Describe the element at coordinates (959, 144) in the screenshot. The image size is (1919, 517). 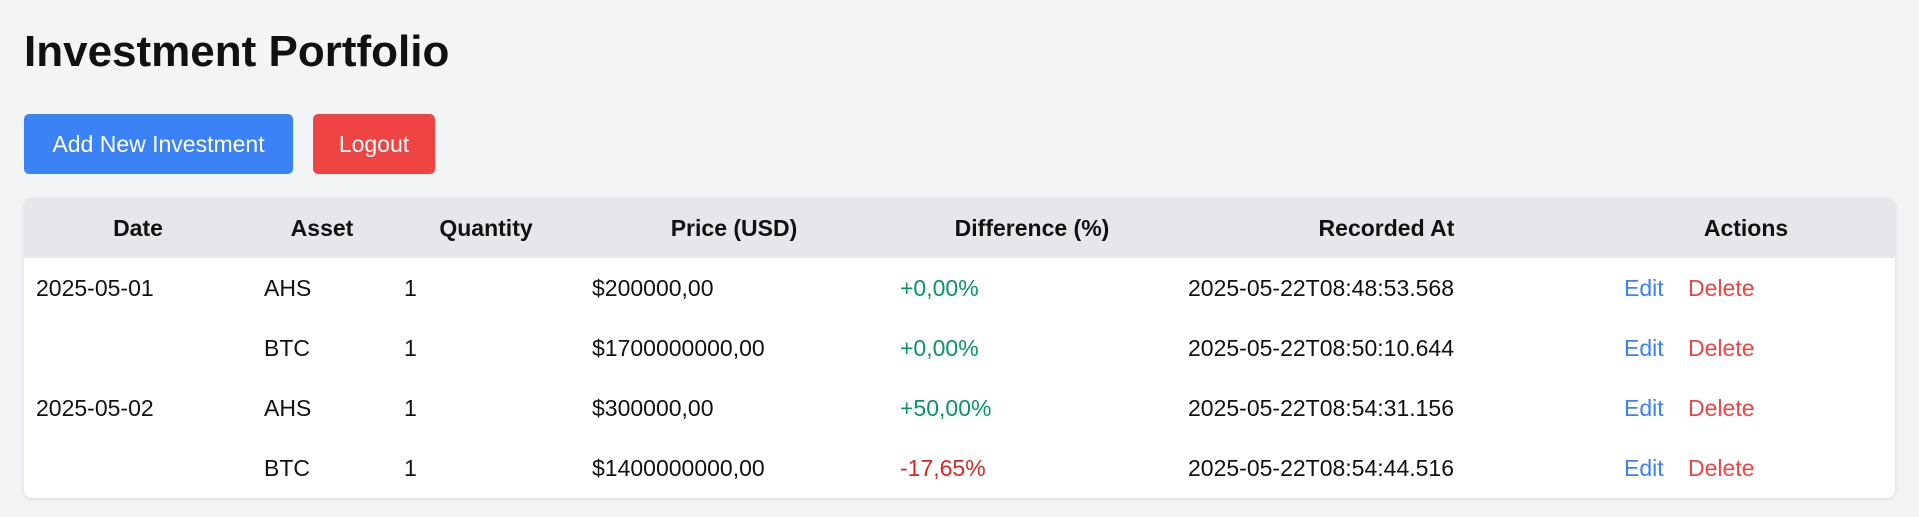
I see `toolbar: Add New Investment Logout` at that location.